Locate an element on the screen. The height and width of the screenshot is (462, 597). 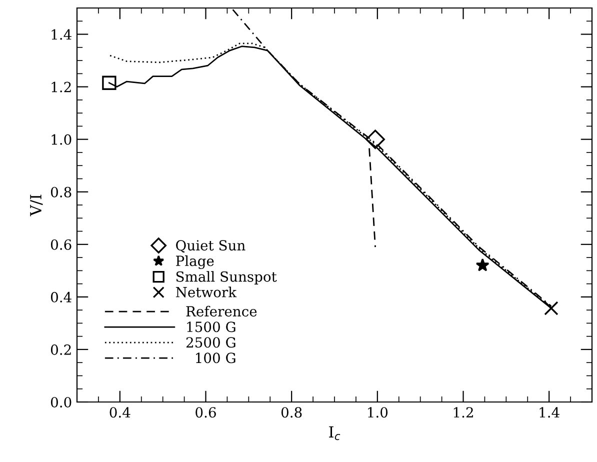
y-axis-title: V/I is located at coordinates (36, 205).